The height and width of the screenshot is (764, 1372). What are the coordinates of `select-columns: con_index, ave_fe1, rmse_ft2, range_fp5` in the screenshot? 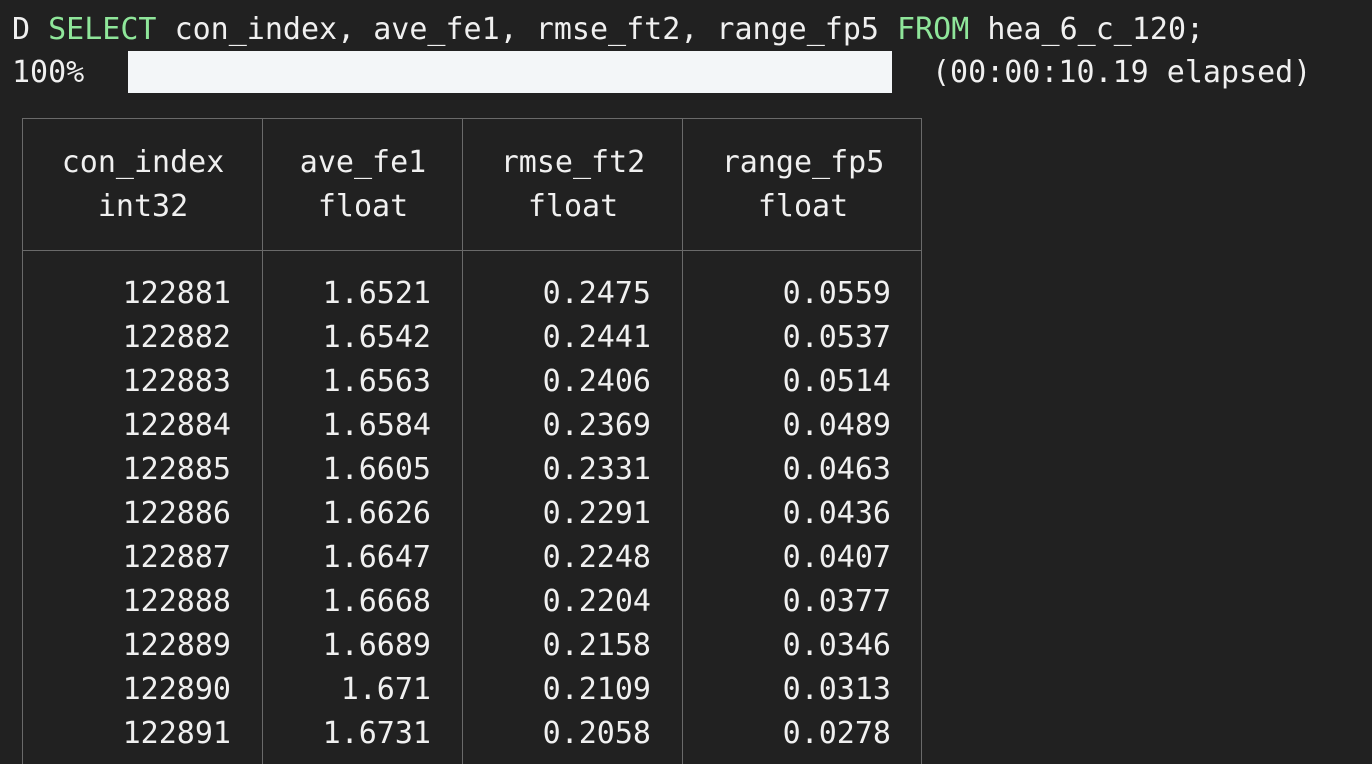 It's located at (526, 29).